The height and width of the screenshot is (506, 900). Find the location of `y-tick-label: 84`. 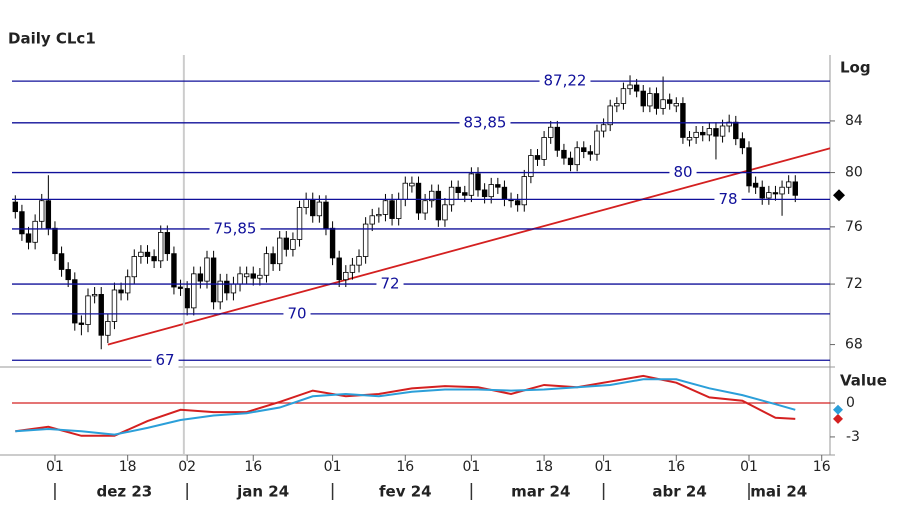

y-tick-label: 84 is located at coordinates (854, 121).